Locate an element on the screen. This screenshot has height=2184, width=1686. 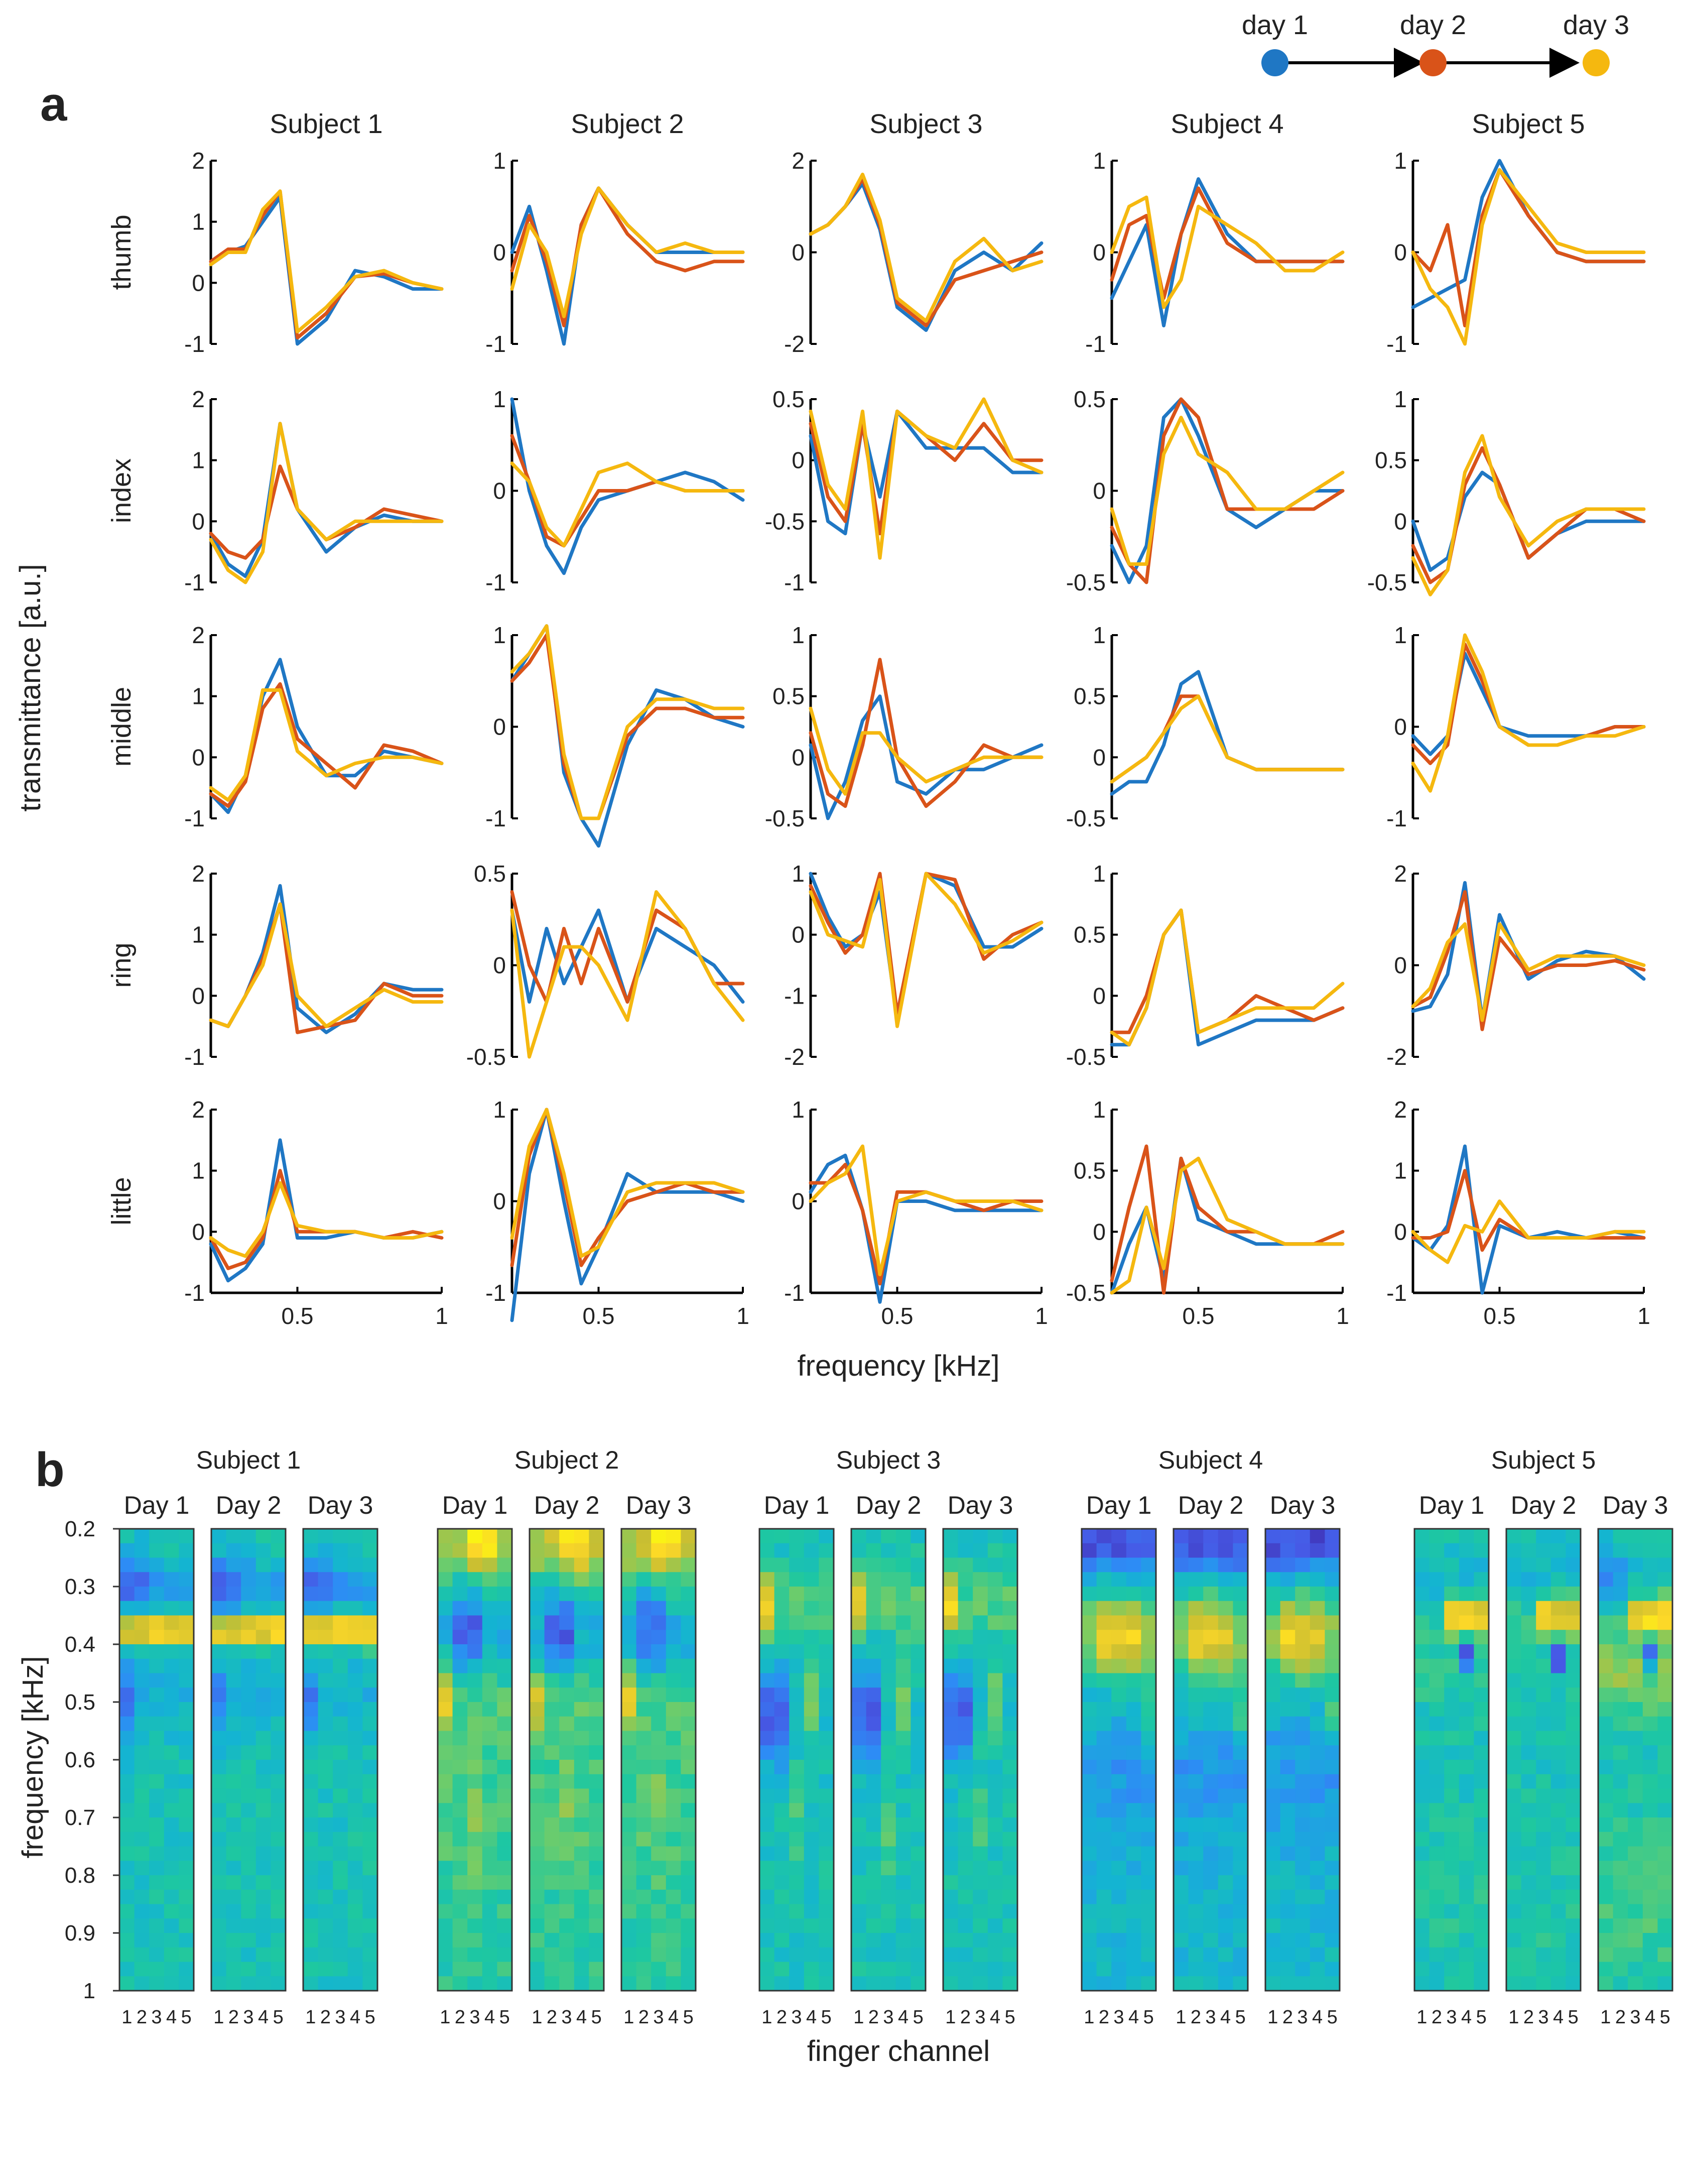
y-tick-label: -2 is located at coordinates (794, 1057).